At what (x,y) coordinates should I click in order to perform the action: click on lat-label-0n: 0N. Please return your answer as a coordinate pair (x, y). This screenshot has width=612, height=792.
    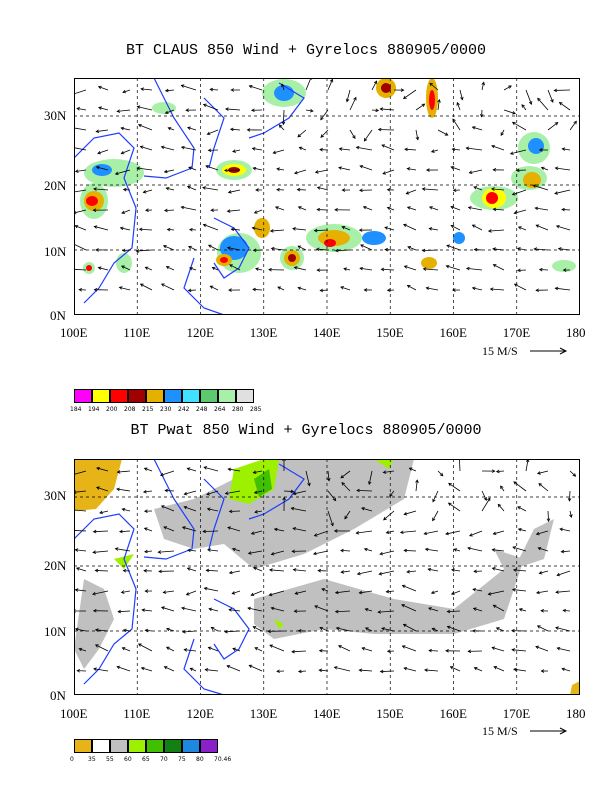
    Looking at the image, I should click on (58, 315).